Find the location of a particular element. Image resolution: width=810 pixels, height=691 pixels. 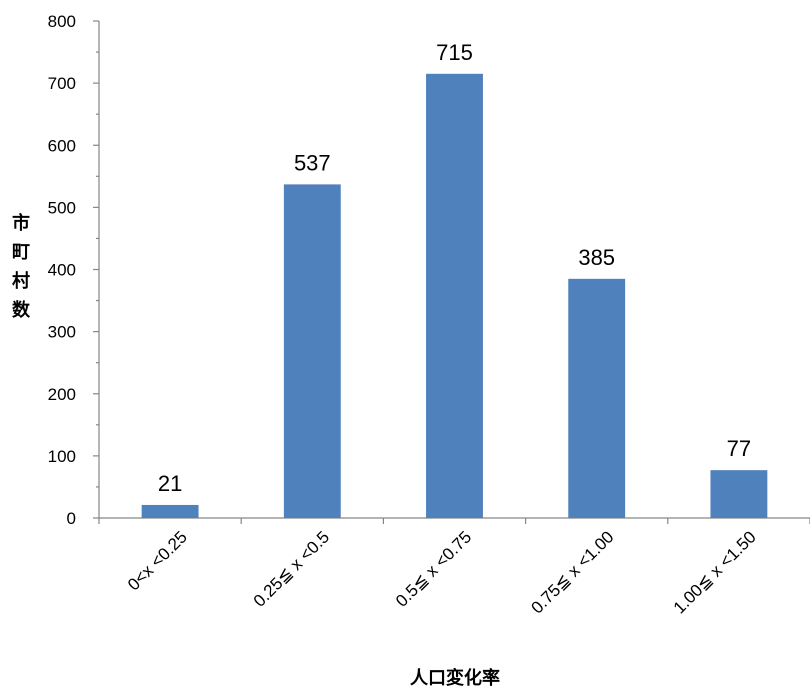

y-tick-label: 500 is located at coordinates (62, 207).